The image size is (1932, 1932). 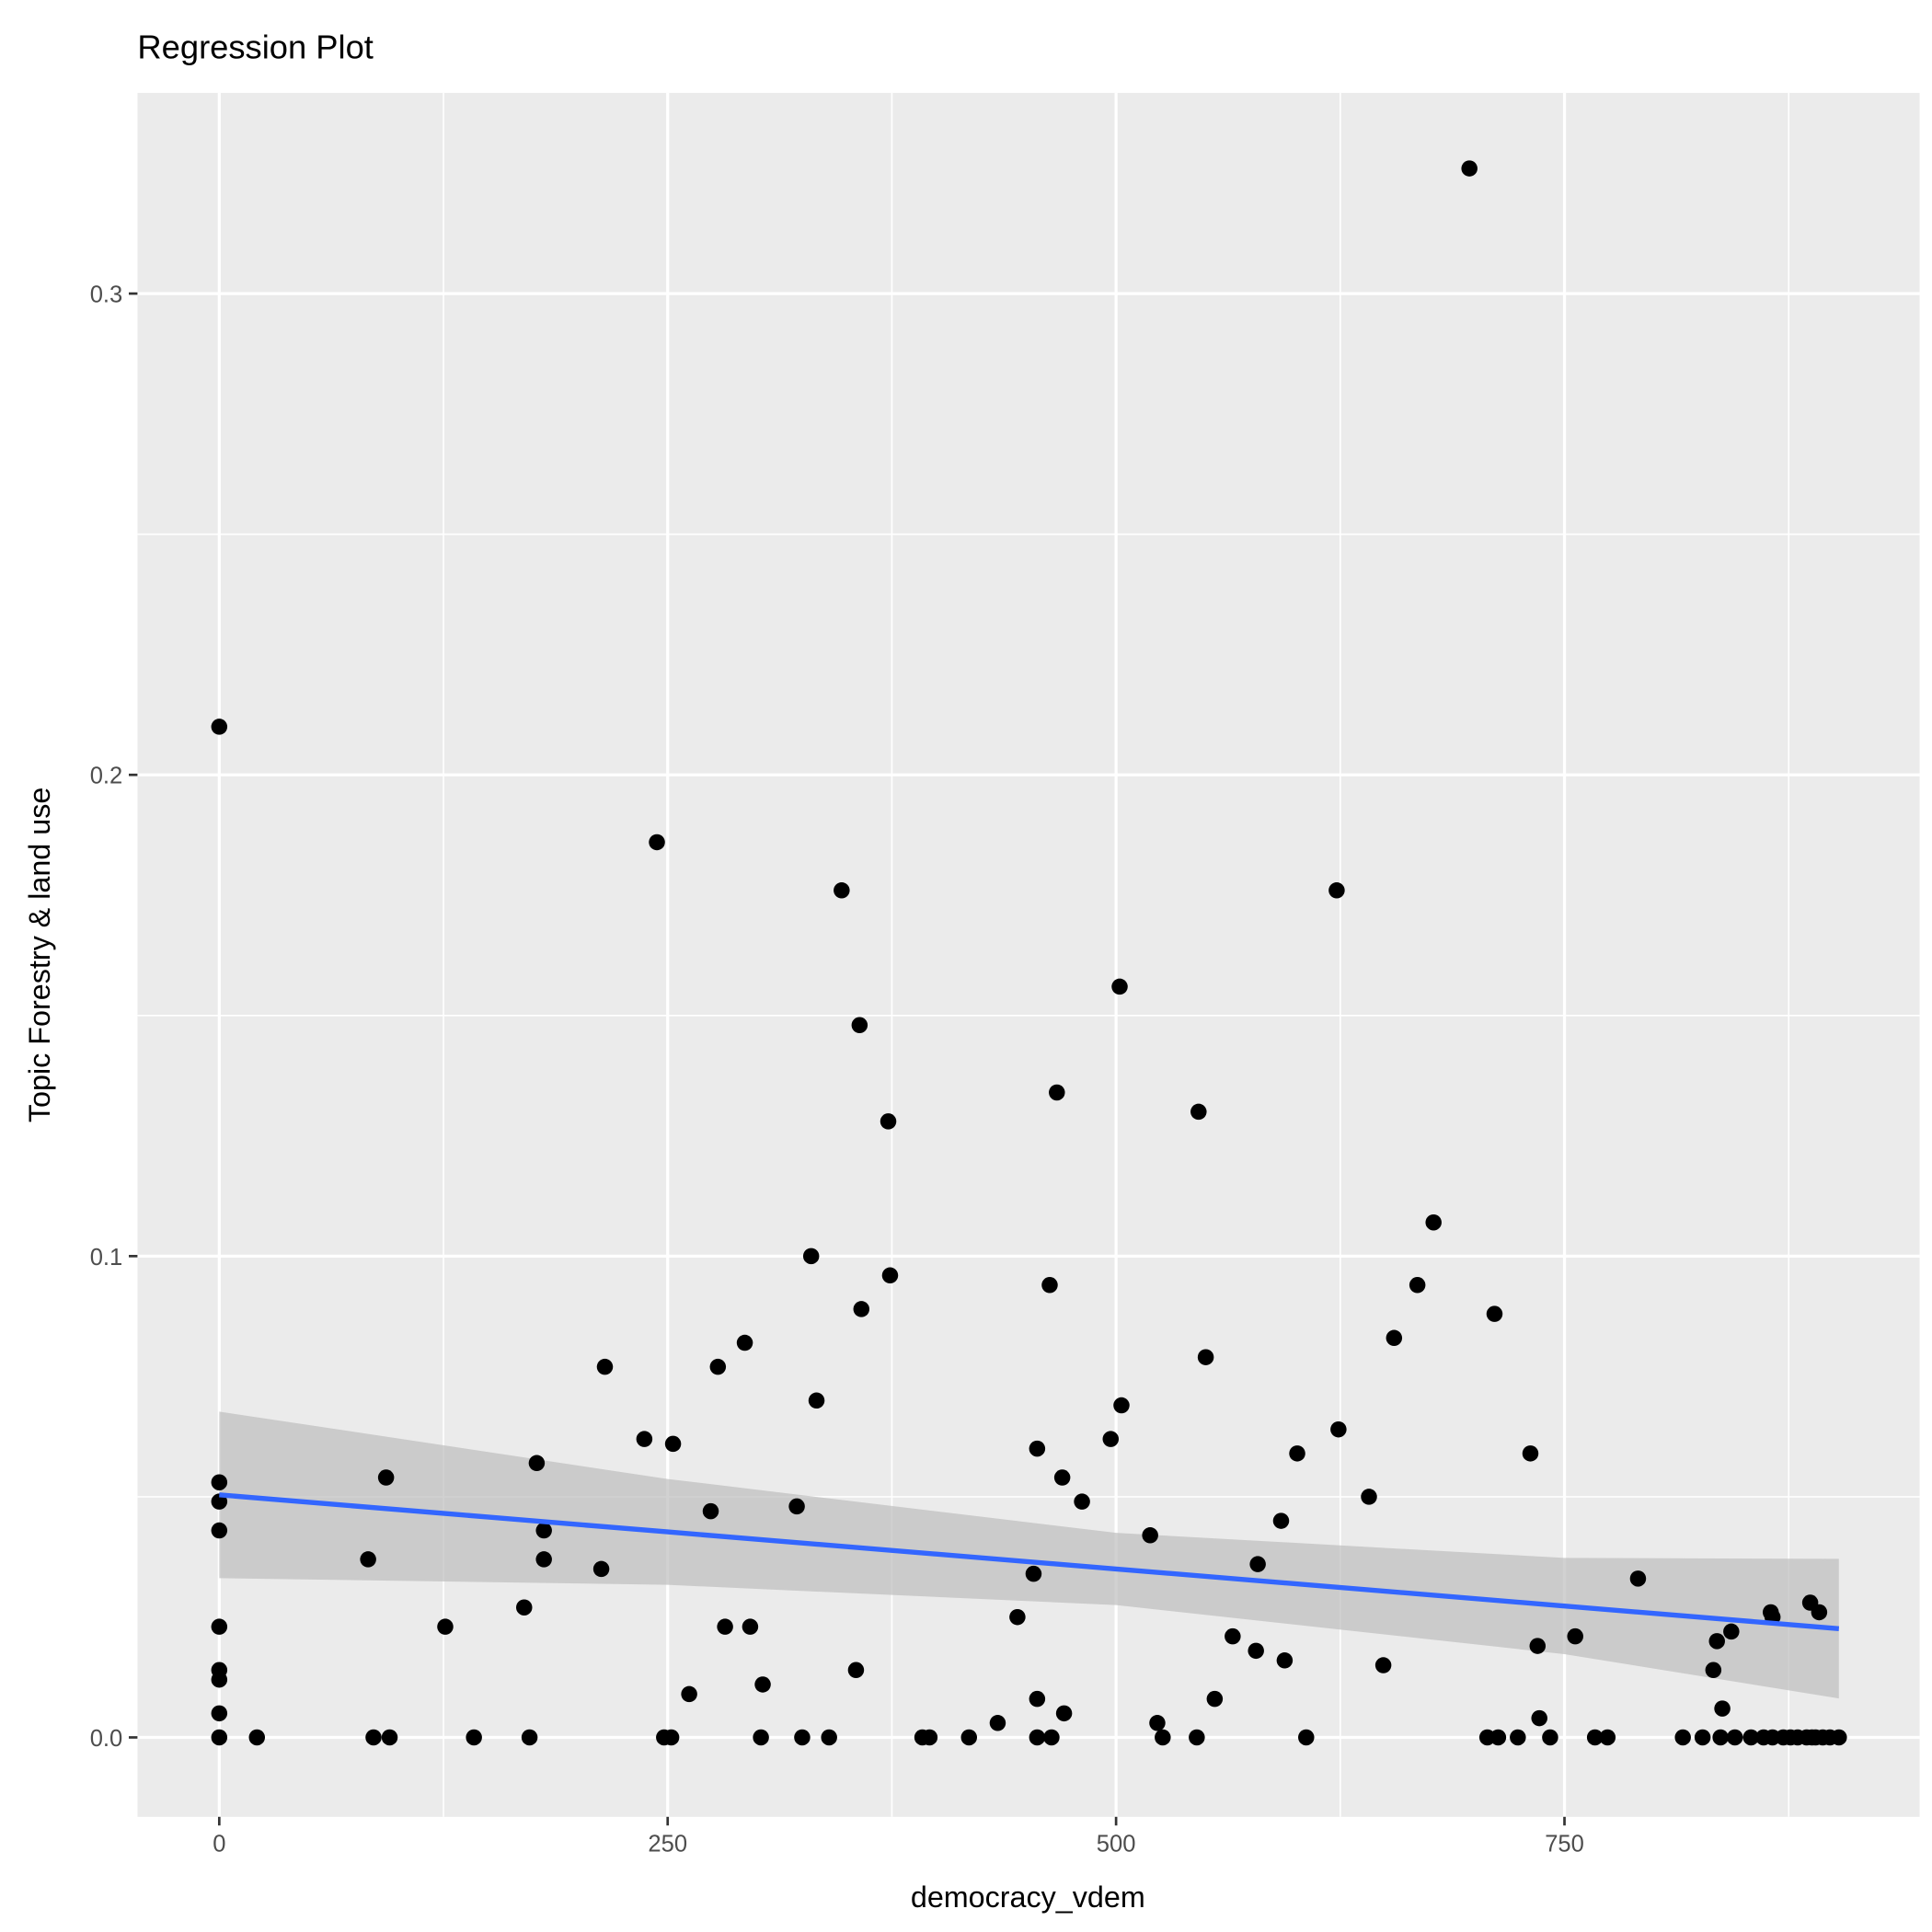 I want to click on x-tick-label: 500, so click(x=1116, y=1844).